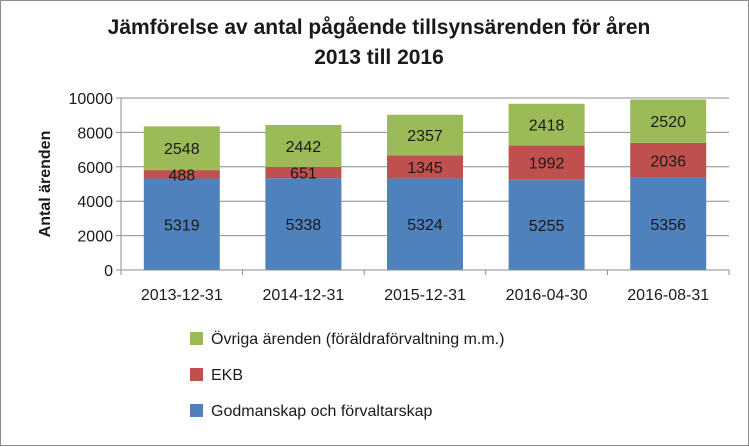  What do you see at coordinates (95, 202) in the screenshot?
I see `y-tick-label: 4000` at bounding box center [95, 202].